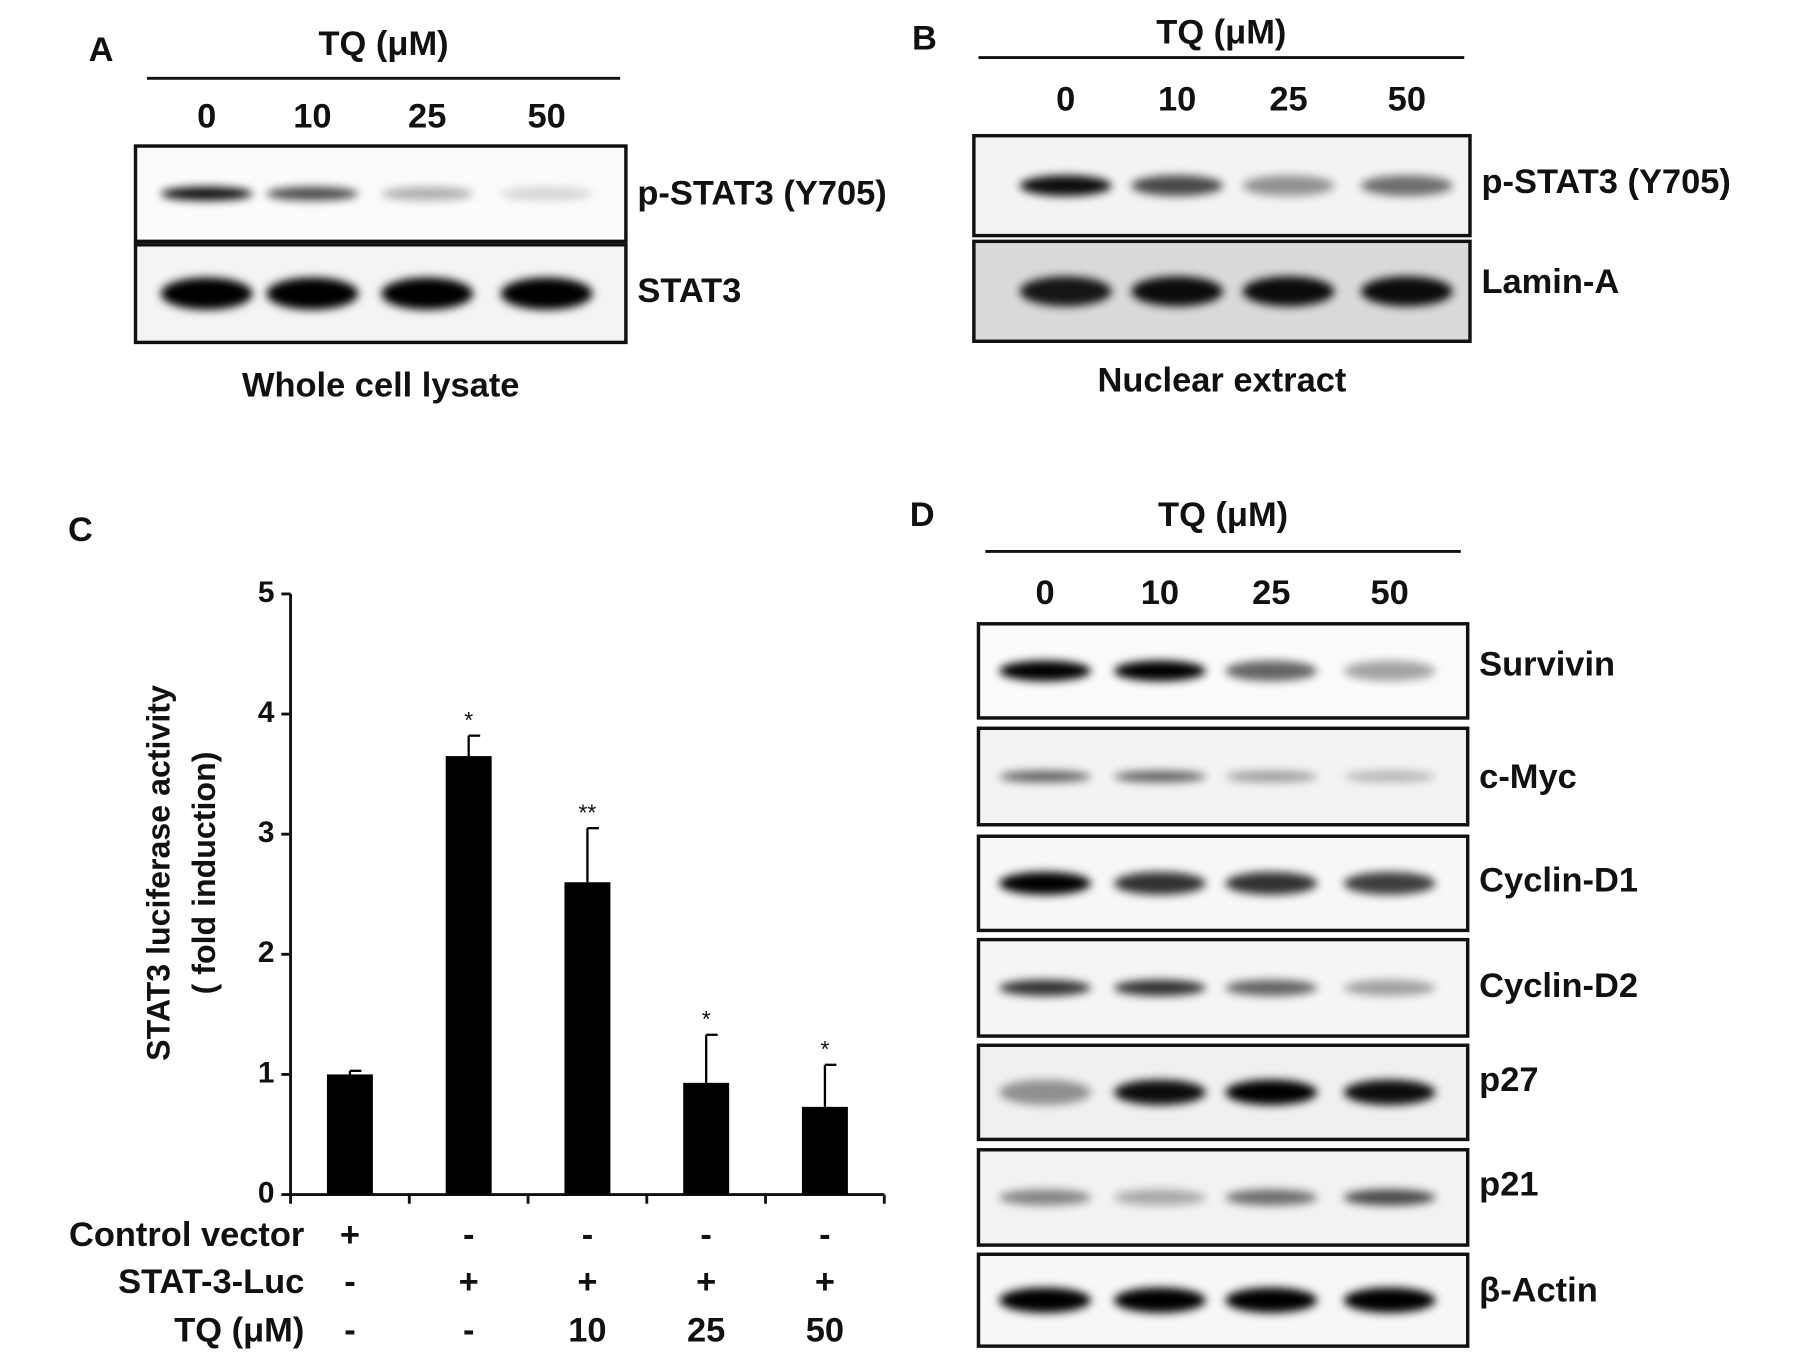 This screenshot has height=1372, width=1795. Describe the element at coordinates (80, 530) in the screenshot. I see `panel-letter: C` at that location.